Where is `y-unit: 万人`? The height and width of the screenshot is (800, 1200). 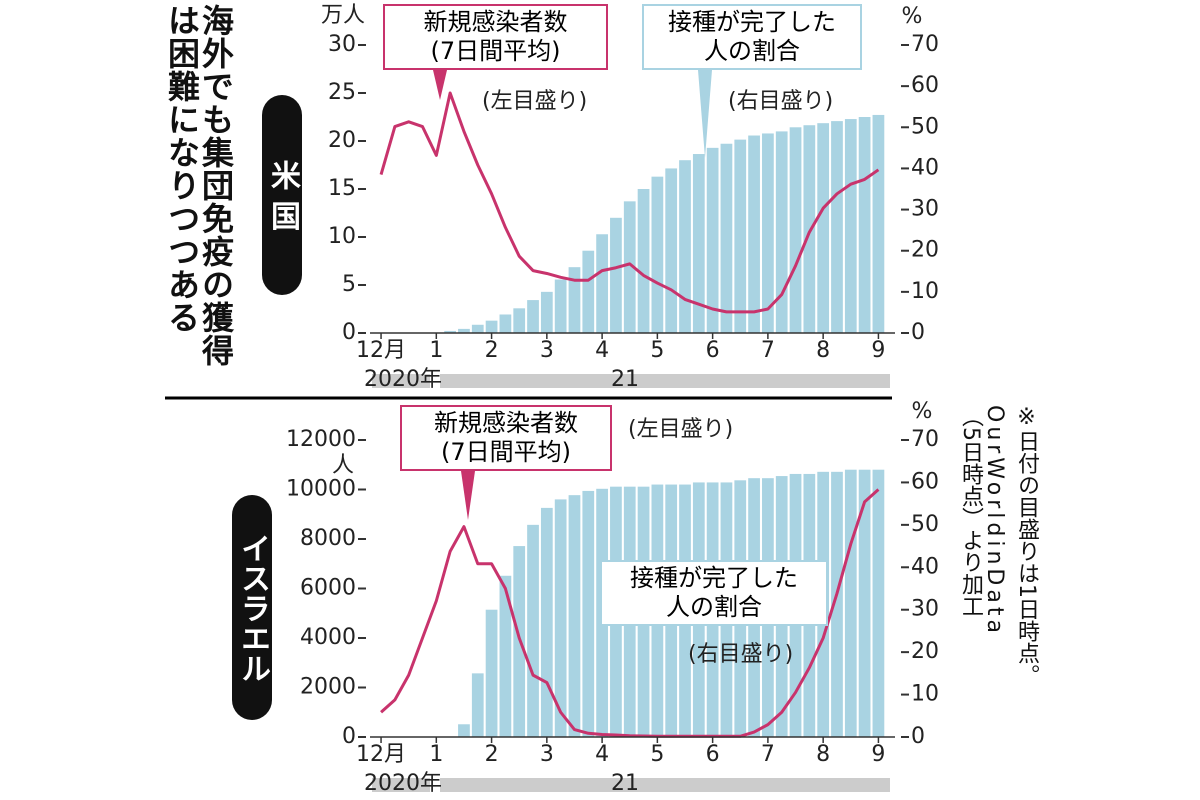
y-unit: 万人 is located at coordinates (343, 15).